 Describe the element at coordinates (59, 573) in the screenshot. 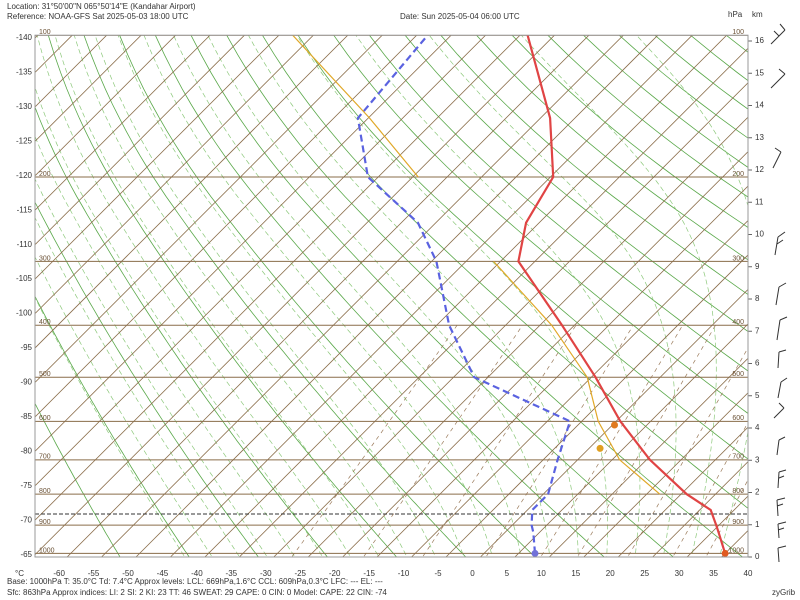

I see `x-tick-label: -60` at that location.